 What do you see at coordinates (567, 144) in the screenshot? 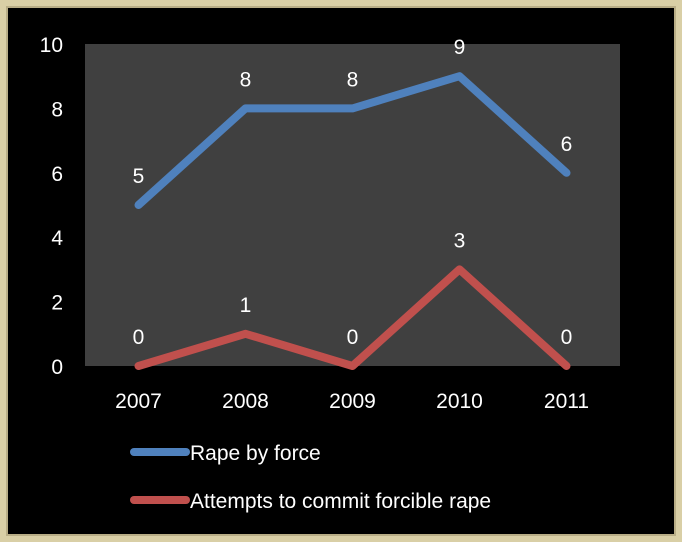
I see `data-label: 6` at bounding box center [567, 144].